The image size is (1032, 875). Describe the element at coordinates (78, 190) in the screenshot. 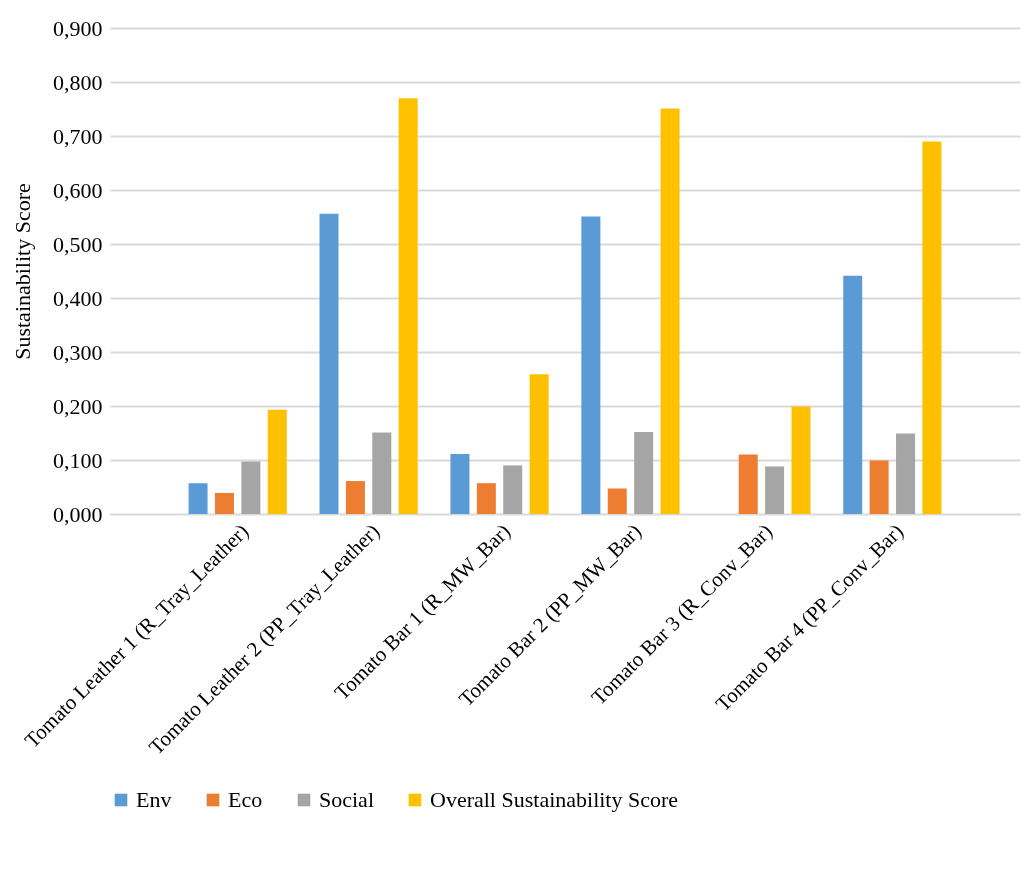

I see `y-tick-label: 0,600` at that location.